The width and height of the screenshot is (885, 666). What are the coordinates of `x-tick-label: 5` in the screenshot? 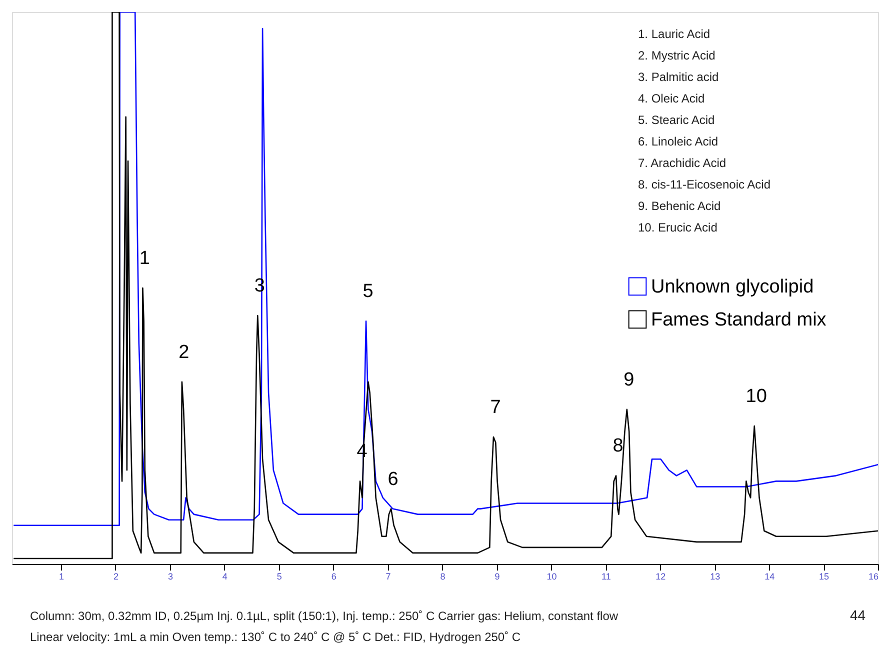 It's located at (279, 577).